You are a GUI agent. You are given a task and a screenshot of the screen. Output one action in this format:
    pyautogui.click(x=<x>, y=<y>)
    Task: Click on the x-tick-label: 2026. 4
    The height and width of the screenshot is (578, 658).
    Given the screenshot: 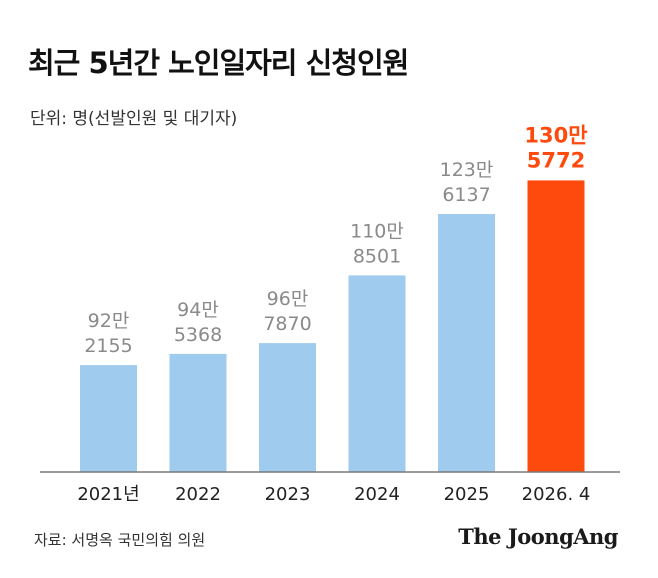 What is the action you would take?
    pyautogui.click(x=556, y=494)
    